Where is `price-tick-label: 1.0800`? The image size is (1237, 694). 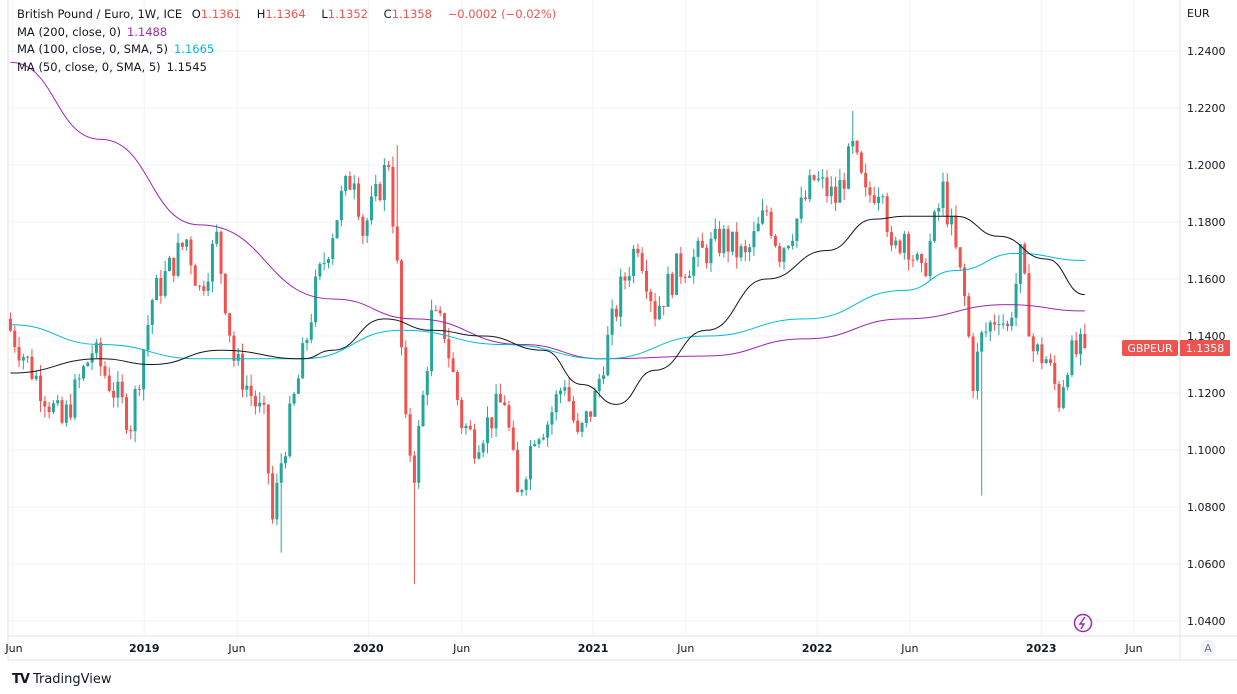
price-tick-label: 1.0800 is located at coordinates (1206, 507).